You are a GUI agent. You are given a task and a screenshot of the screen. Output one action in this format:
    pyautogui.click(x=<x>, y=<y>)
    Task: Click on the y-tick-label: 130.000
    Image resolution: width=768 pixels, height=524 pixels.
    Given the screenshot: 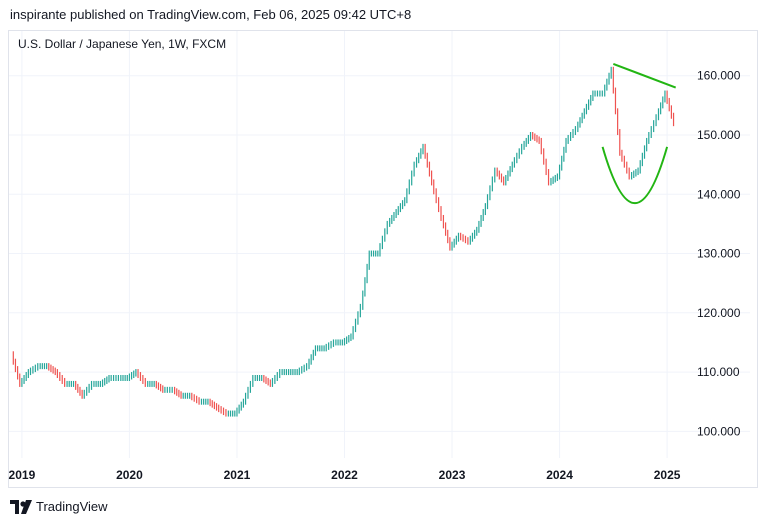 What is the action you would take?
    pyautogui.click(x=719, y=254)
    